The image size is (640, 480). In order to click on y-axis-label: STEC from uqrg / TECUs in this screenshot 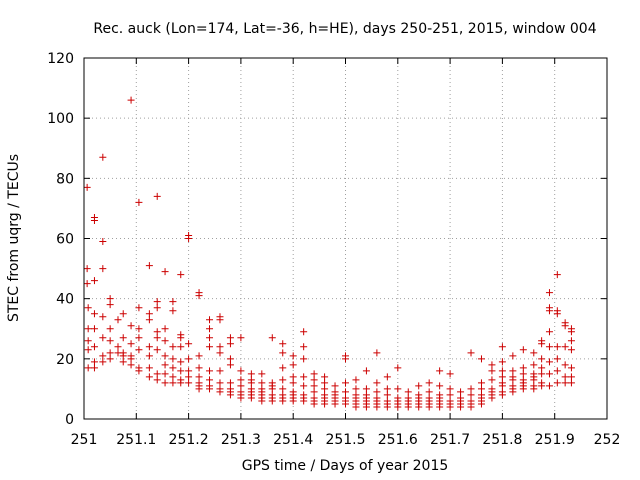, I will do `click(14, 238)`.